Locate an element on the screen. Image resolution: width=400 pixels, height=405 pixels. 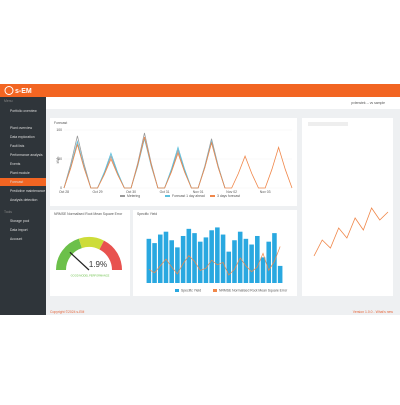
panel-title: NRMSE Normalised Root Mean Square Error is located at coordinates (88, 214).